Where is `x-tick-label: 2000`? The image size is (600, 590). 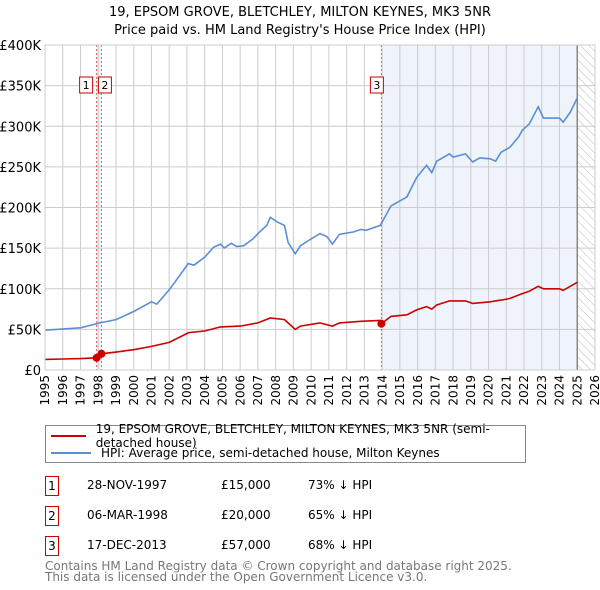 x-tick-label: 2000 is located at coordinates (134, 390).